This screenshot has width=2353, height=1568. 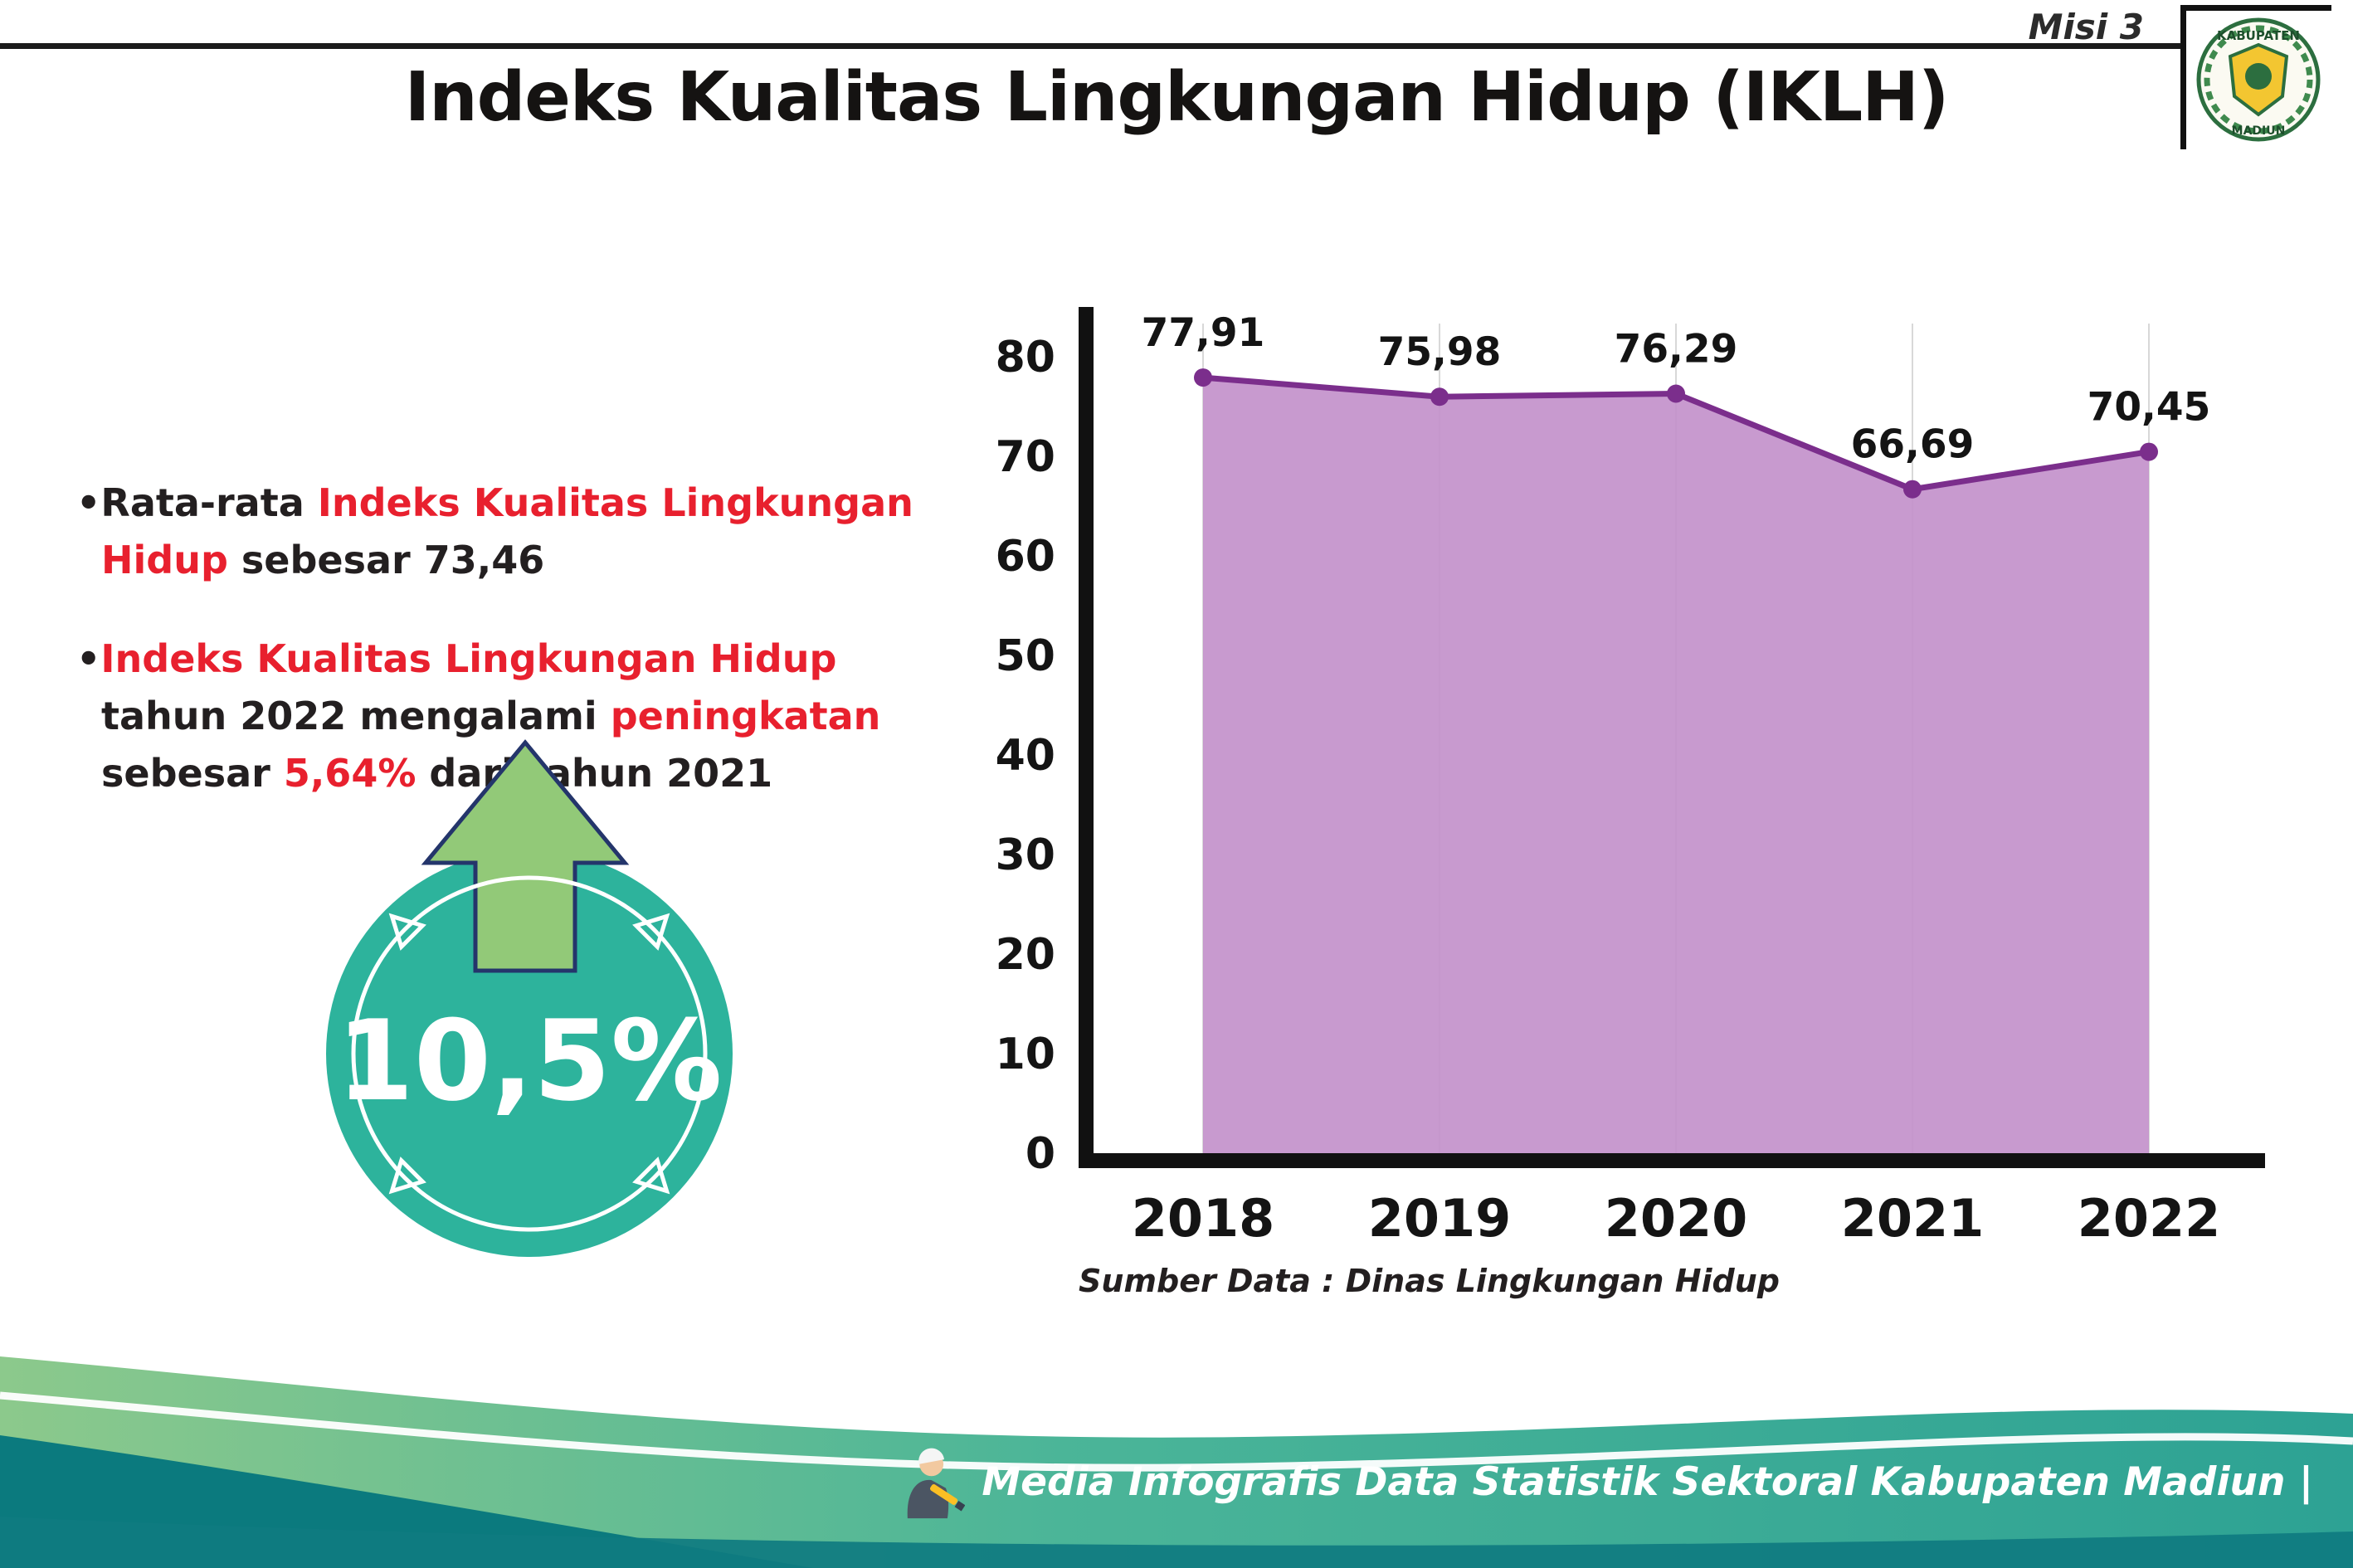 I want to click on page-title: Indeks Kualitas Lingkungan Hidup (IKLH), so click(x=1177, y=97).